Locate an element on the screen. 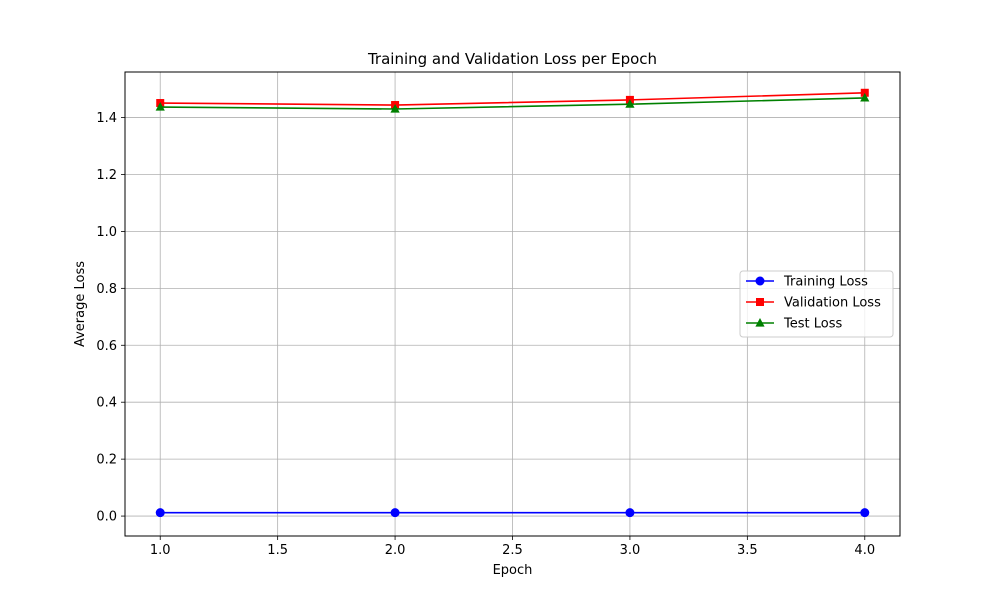 This screenshot has height=600, width=1000. legend-label: Validation Loss is located at coordinates (832, 303).